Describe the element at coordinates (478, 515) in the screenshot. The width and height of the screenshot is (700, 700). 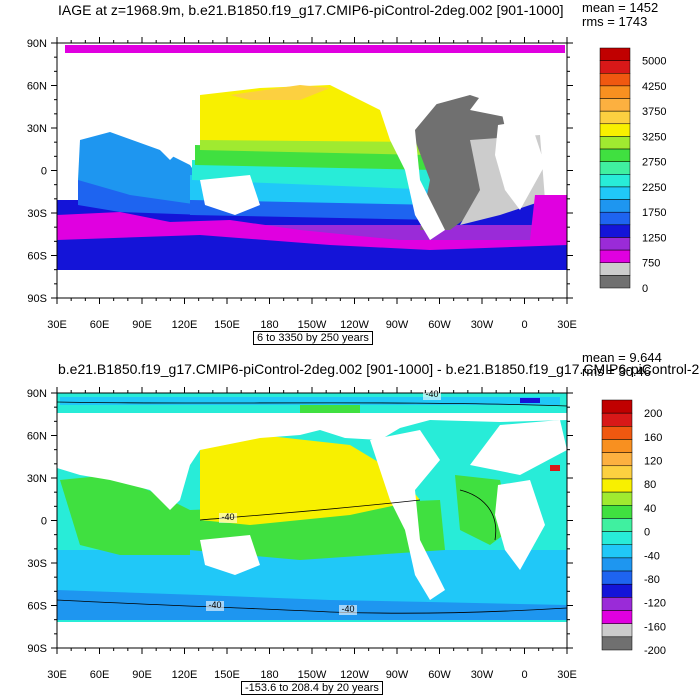
I see `bottom-contour-atlantic` at that location.